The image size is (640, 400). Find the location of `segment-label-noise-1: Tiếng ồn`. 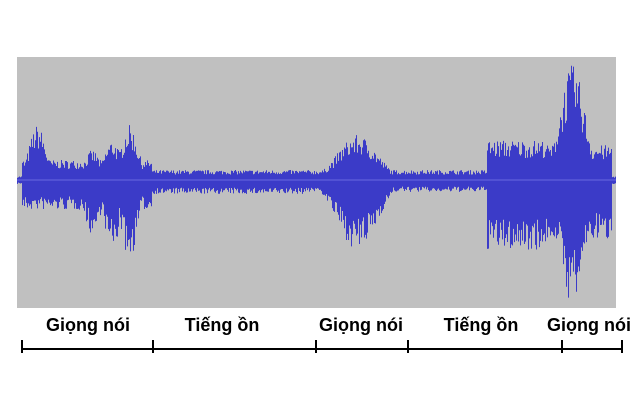

segment-label-noise-1: Tiếng ồn is located at coordinates (222, 325).